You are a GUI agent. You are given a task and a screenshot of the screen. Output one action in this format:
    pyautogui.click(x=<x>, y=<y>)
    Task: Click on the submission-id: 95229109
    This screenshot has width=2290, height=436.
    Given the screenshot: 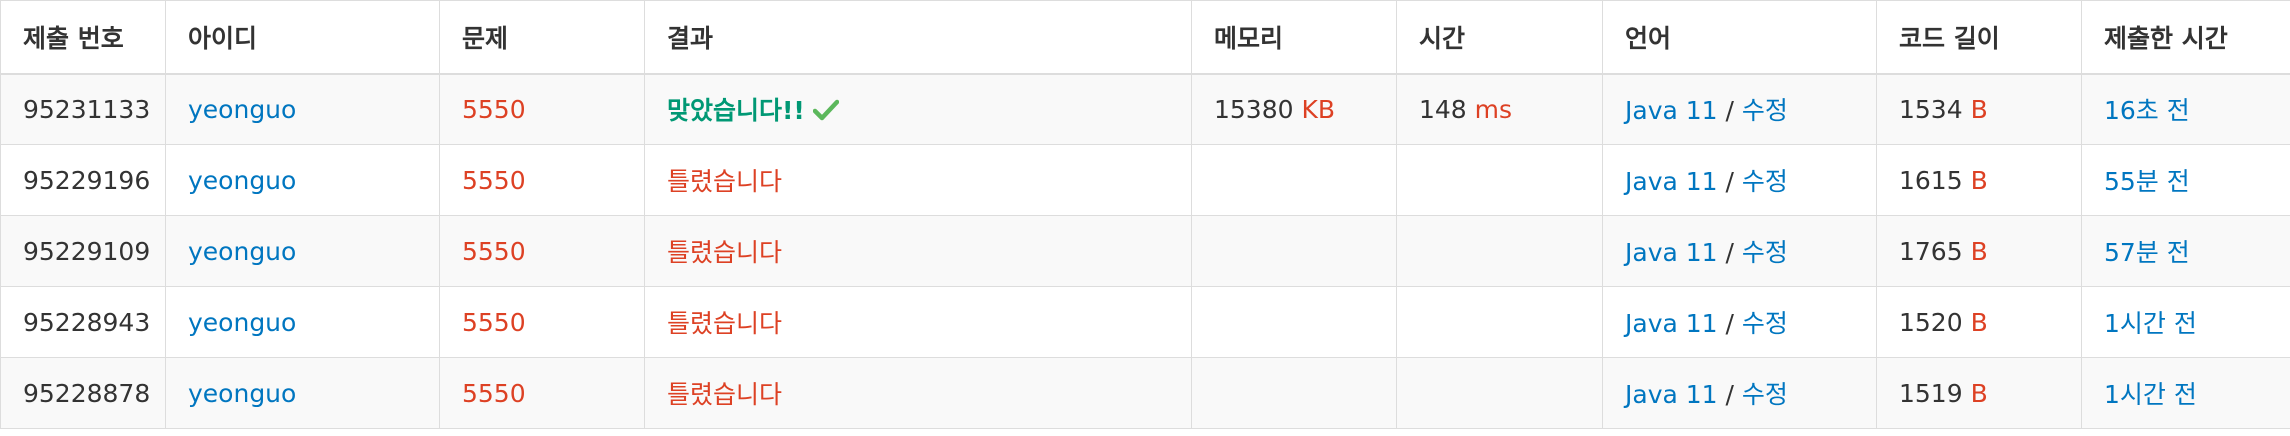 What is the action you would take?
    pyautogui.click(x=83, y=251)
    